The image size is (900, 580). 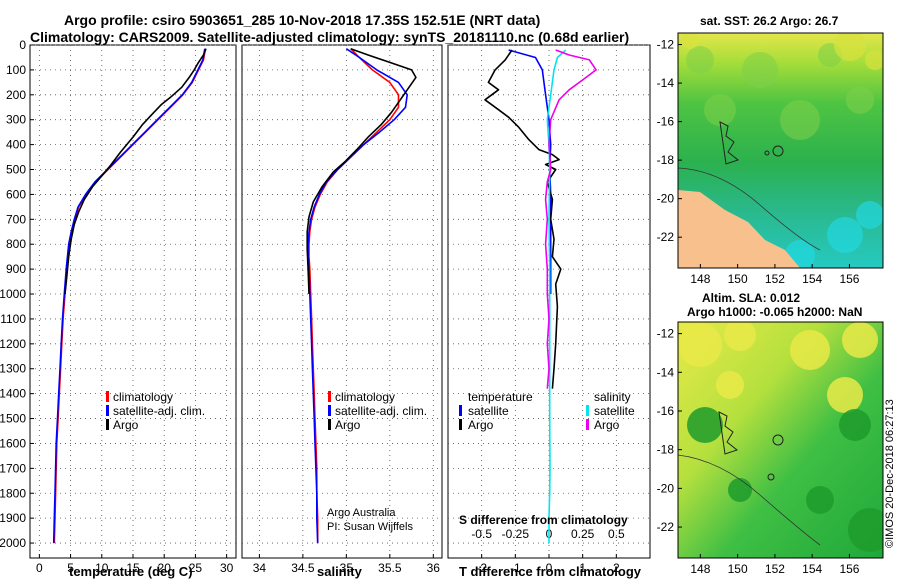 I want to click on x-tick-label: 30, so click(x=227, y=568).